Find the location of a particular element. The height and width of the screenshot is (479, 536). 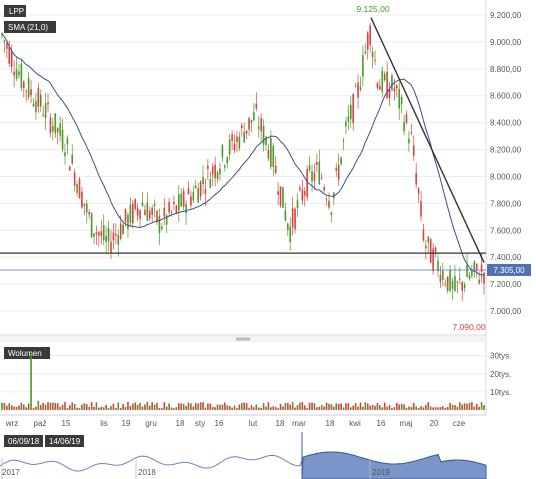

volume-badge is located at coordinates (27, 353).